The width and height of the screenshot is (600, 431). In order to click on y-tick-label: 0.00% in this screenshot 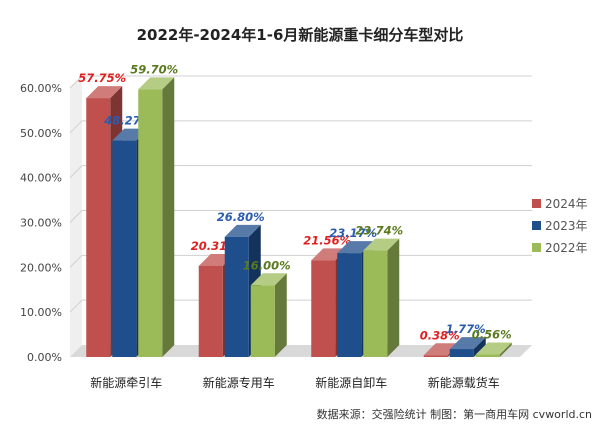, I will do `click(44, 357)`.